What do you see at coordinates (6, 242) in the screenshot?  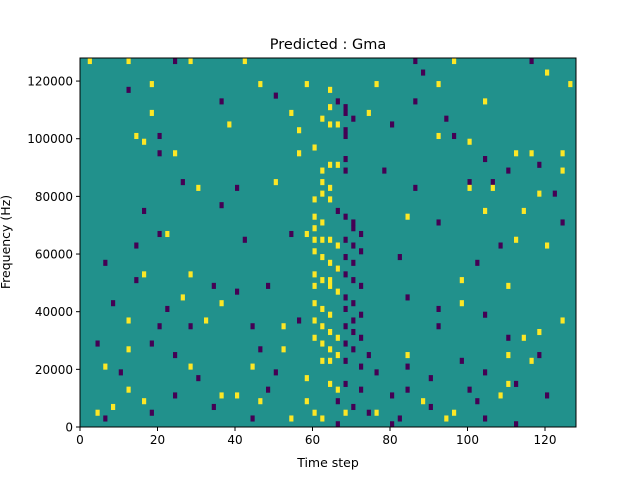 I see `y-axis-label: Frequency (Hz)` at bounding box center [6, 242].